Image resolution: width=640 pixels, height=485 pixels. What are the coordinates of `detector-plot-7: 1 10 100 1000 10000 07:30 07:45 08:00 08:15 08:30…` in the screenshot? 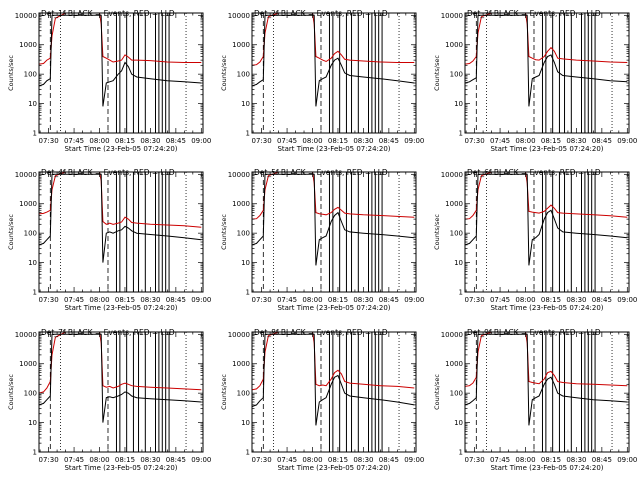 It's located at (109, 400).